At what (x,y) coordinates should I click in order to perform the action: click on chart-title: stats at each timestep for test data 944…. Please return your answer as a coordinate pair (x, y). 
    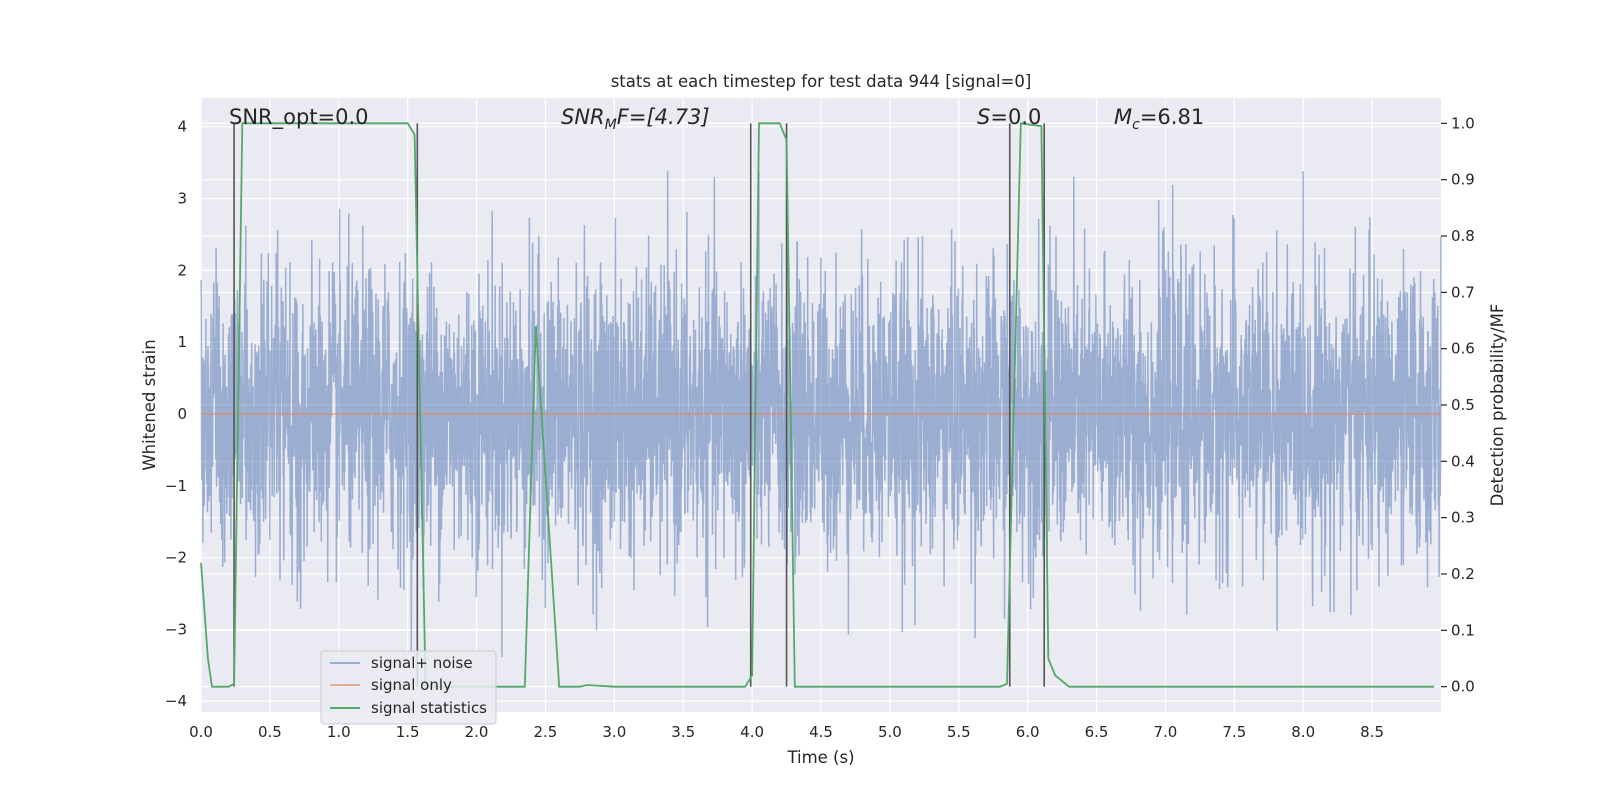
    Looking at the image, I should click on (821, 81).